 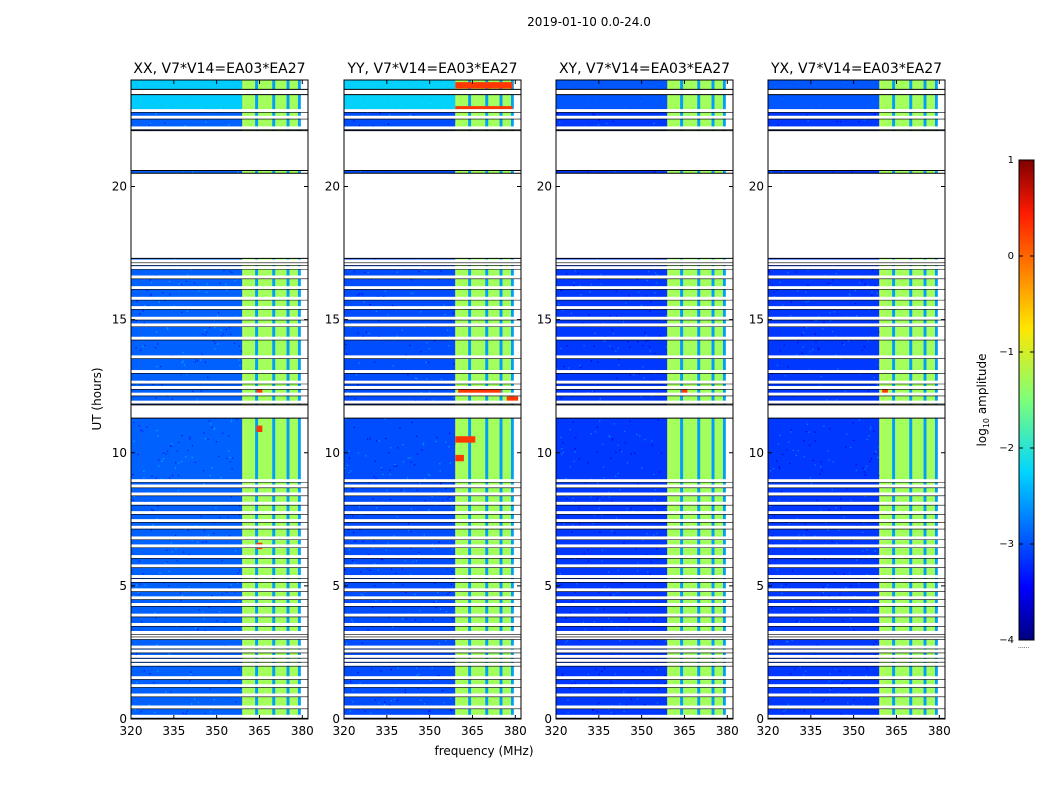 I want to click on colorbar-tick-label: −3, so click(x=1006, y=544).